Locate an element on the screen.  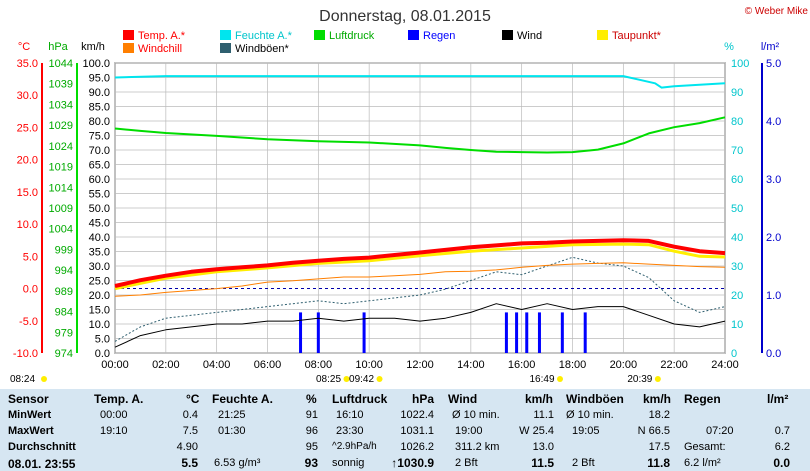
header-gust: Windböen is located at coordinates (595, 399).